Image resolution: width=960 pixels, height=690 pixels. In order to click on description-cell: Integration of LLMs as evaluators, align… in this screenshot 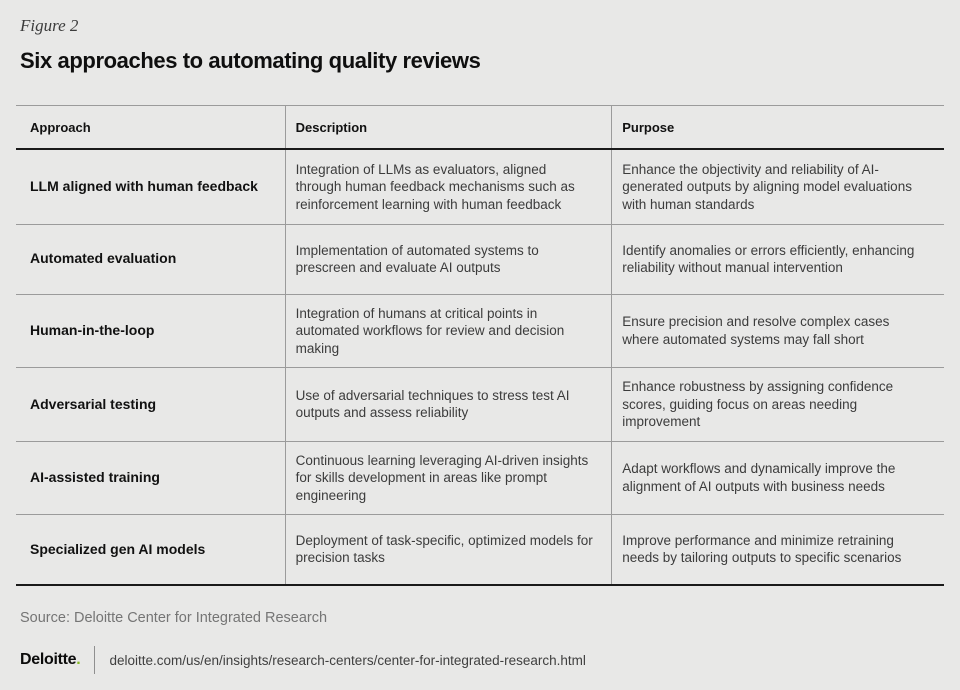, I will do `click(449, 187)`.